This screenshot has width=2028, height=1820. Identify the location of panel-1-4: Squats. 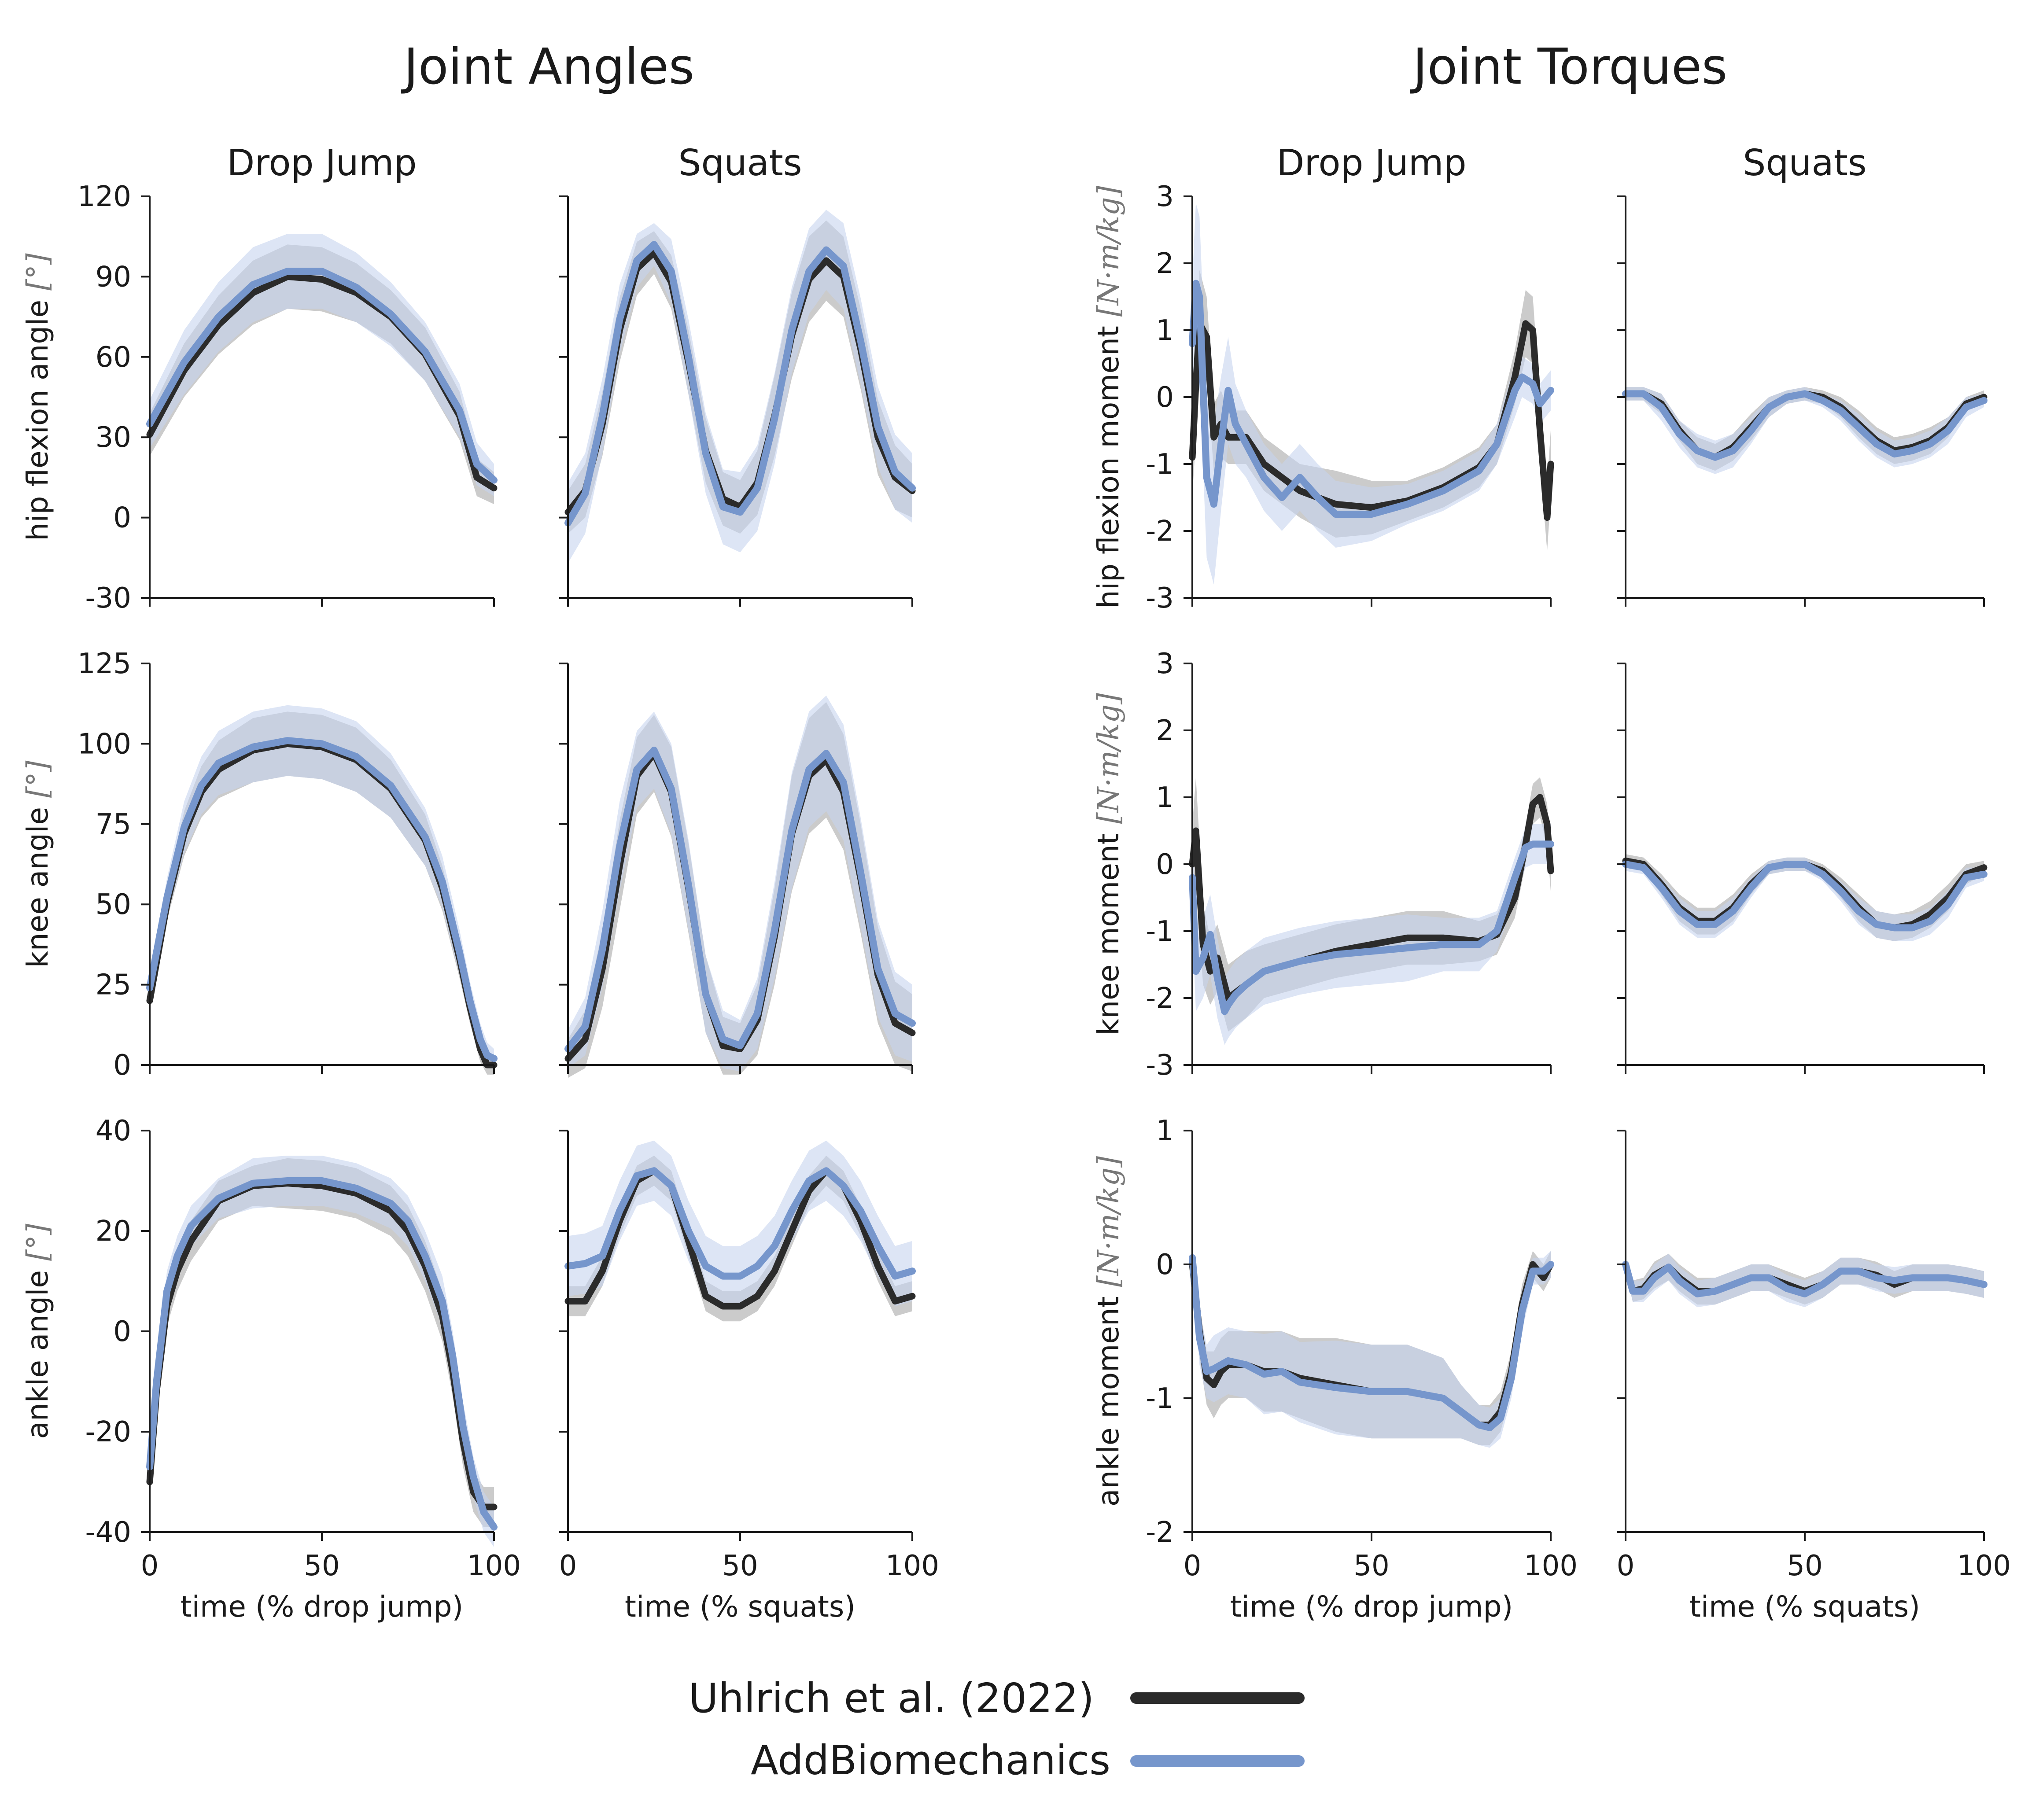
(1802, 374).